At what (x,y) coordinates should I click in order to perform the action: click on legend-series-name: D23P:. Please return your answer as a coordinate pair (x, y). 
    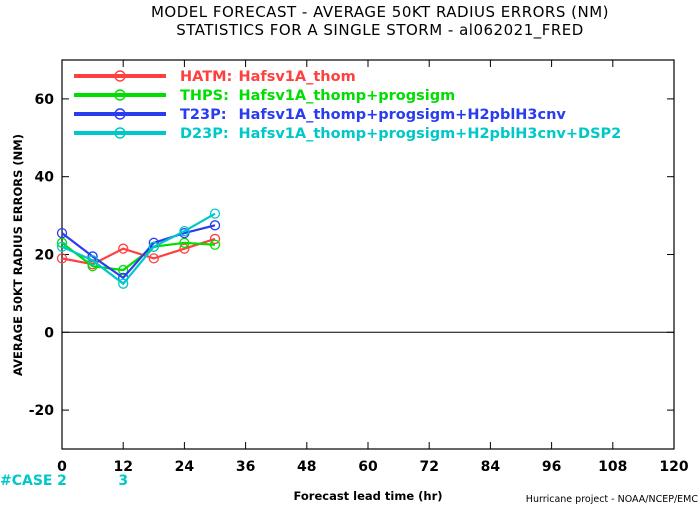
    Looking at the image, I should click on (204, 134).